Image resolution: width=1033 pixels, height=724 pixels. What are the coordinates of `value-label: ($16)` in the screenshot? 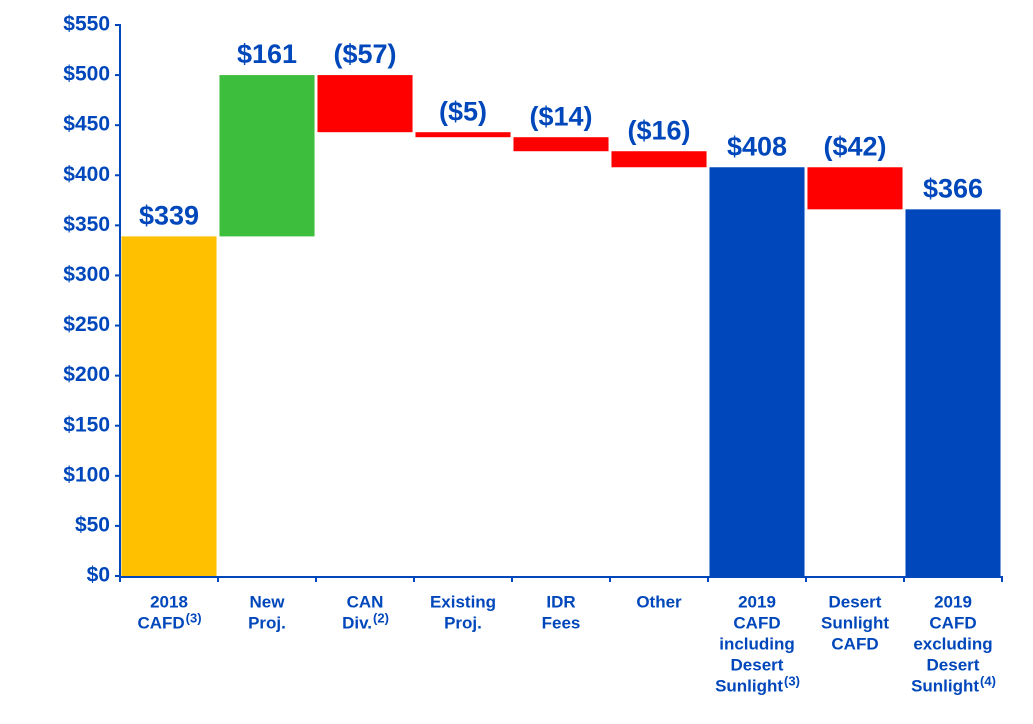 It's located at (658, 130).